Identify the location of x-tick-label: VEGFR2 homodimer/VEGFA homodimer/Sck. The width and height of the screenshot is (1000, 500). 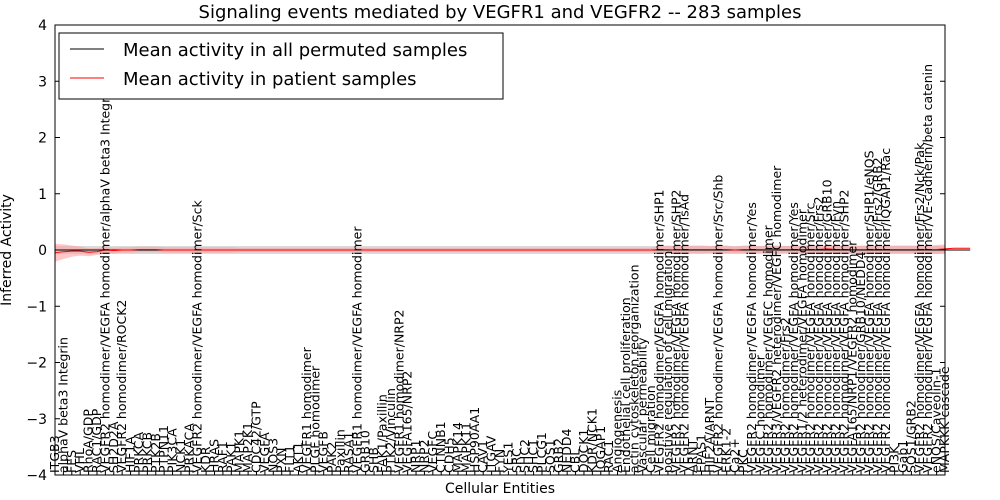
(197, 336).